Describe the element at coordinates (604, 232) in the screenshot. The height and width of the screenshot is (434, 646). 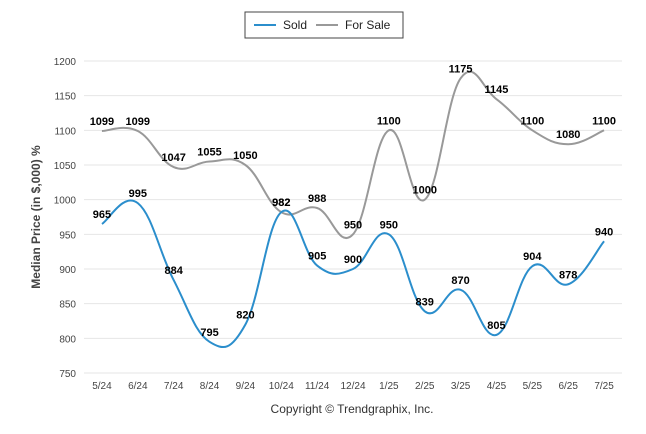
I see `sold-data-label: 940` at that location.